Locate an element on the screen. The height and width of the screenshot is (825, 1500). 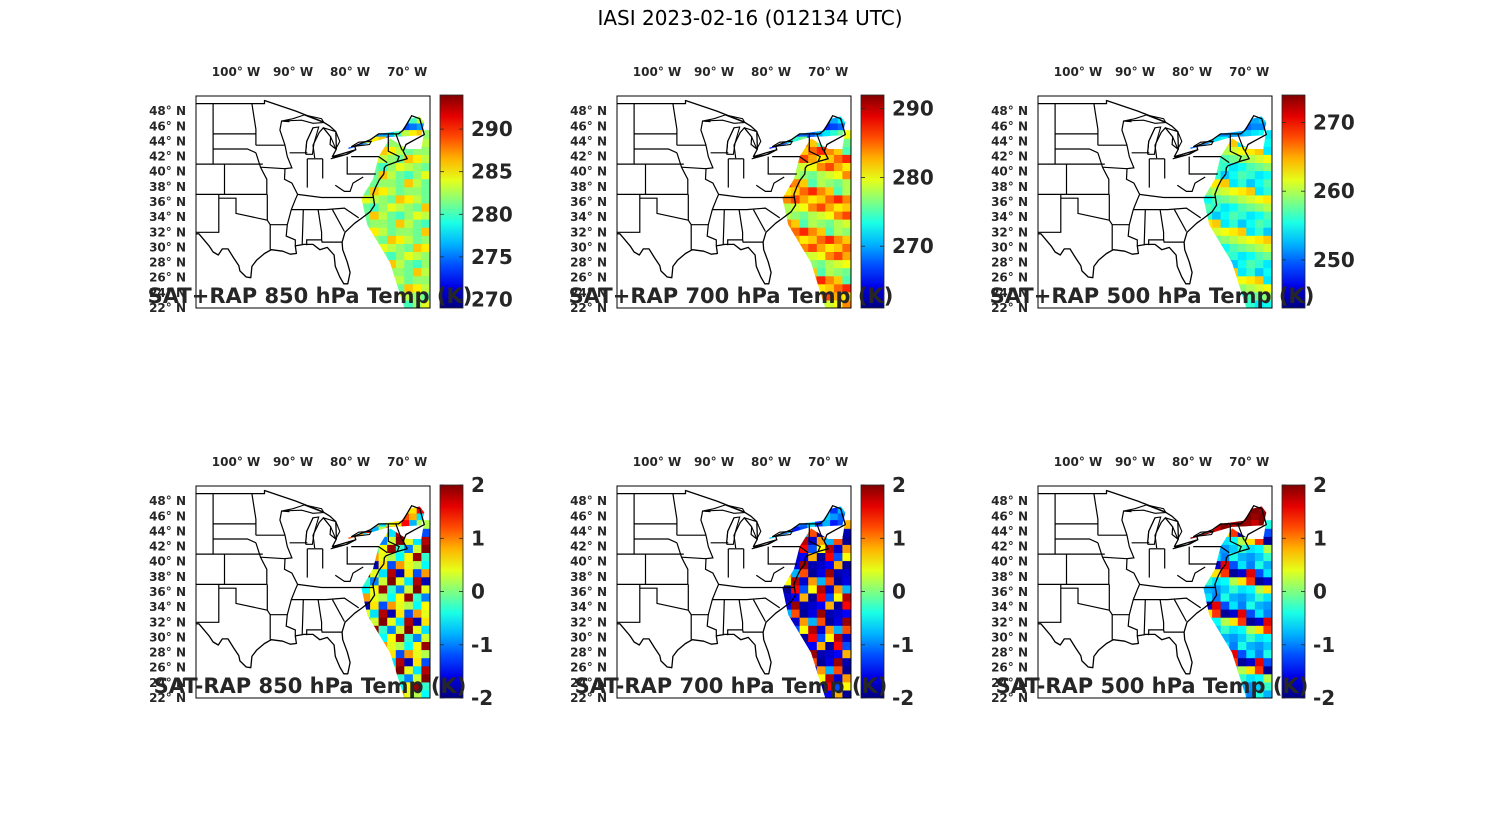
colorbar-tick-label: 285 is located at coordinates (492, 172).